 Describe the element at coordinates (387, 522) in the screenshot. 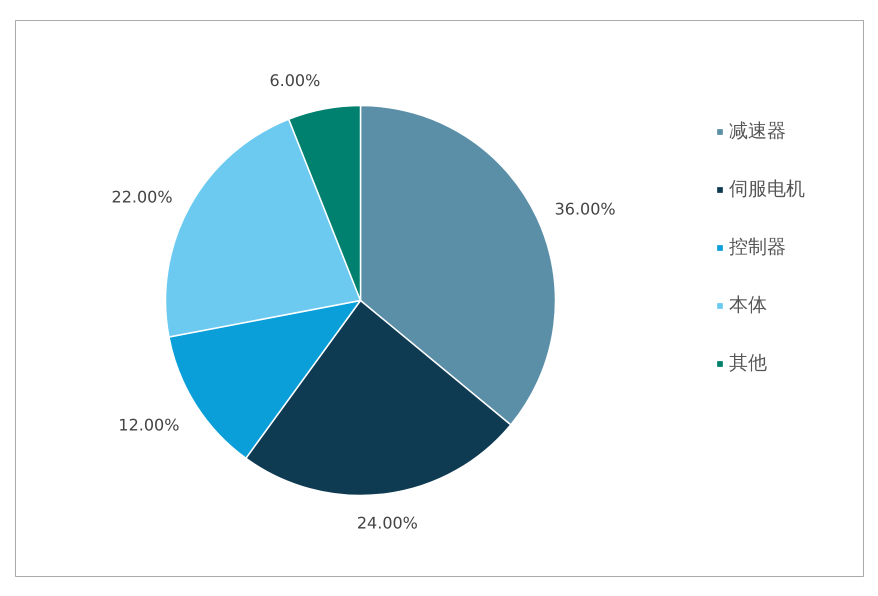

I see `data-label: 24.00%` at that location.